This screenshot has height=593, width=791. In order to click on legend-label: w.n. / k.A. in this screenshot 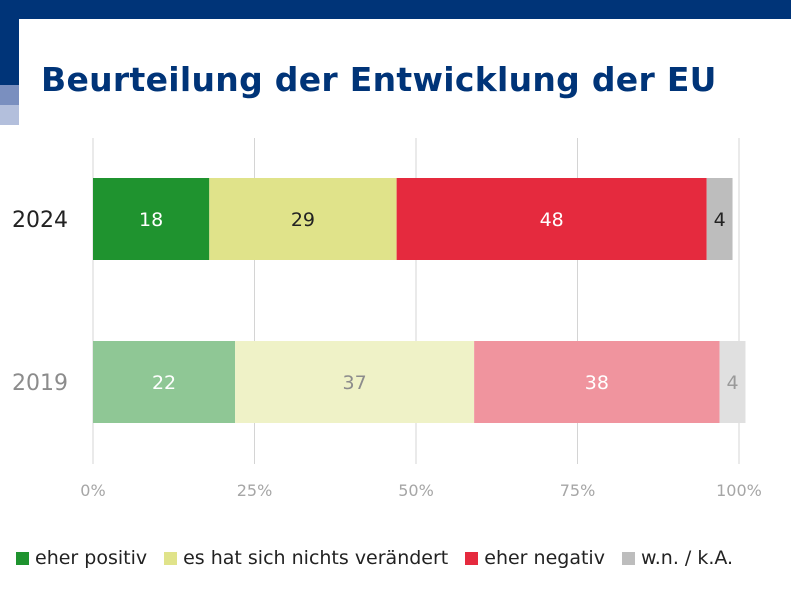, I will do `click(687, 558)`.